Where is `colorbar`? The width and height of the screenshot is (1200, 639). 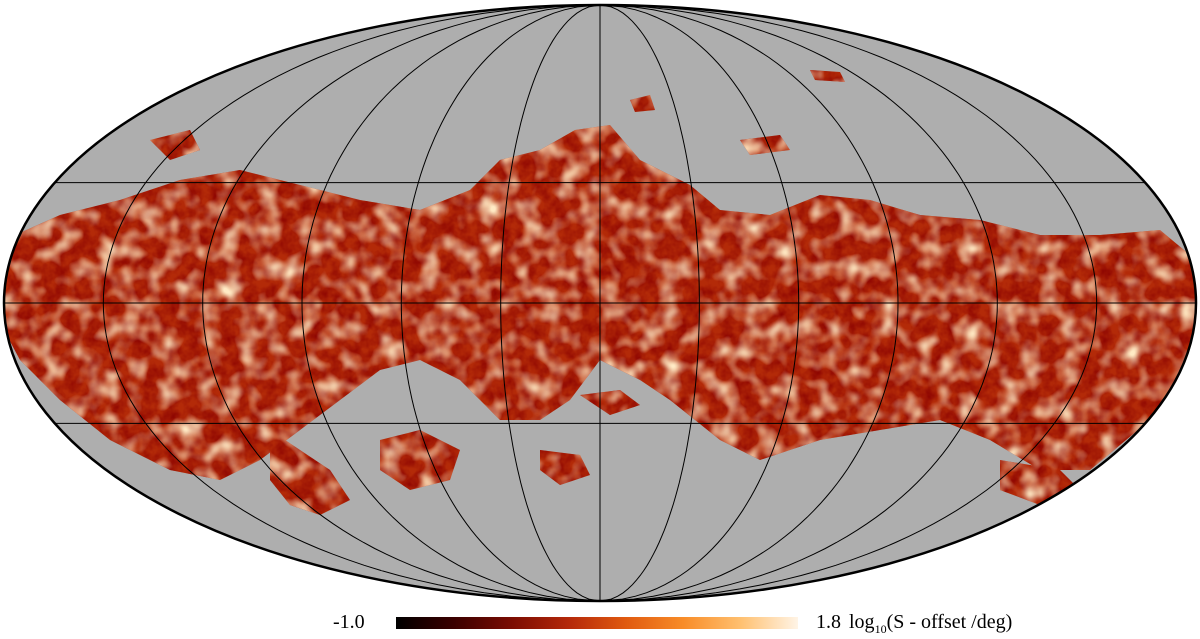
colorbar is located at coordinates (597, 623).